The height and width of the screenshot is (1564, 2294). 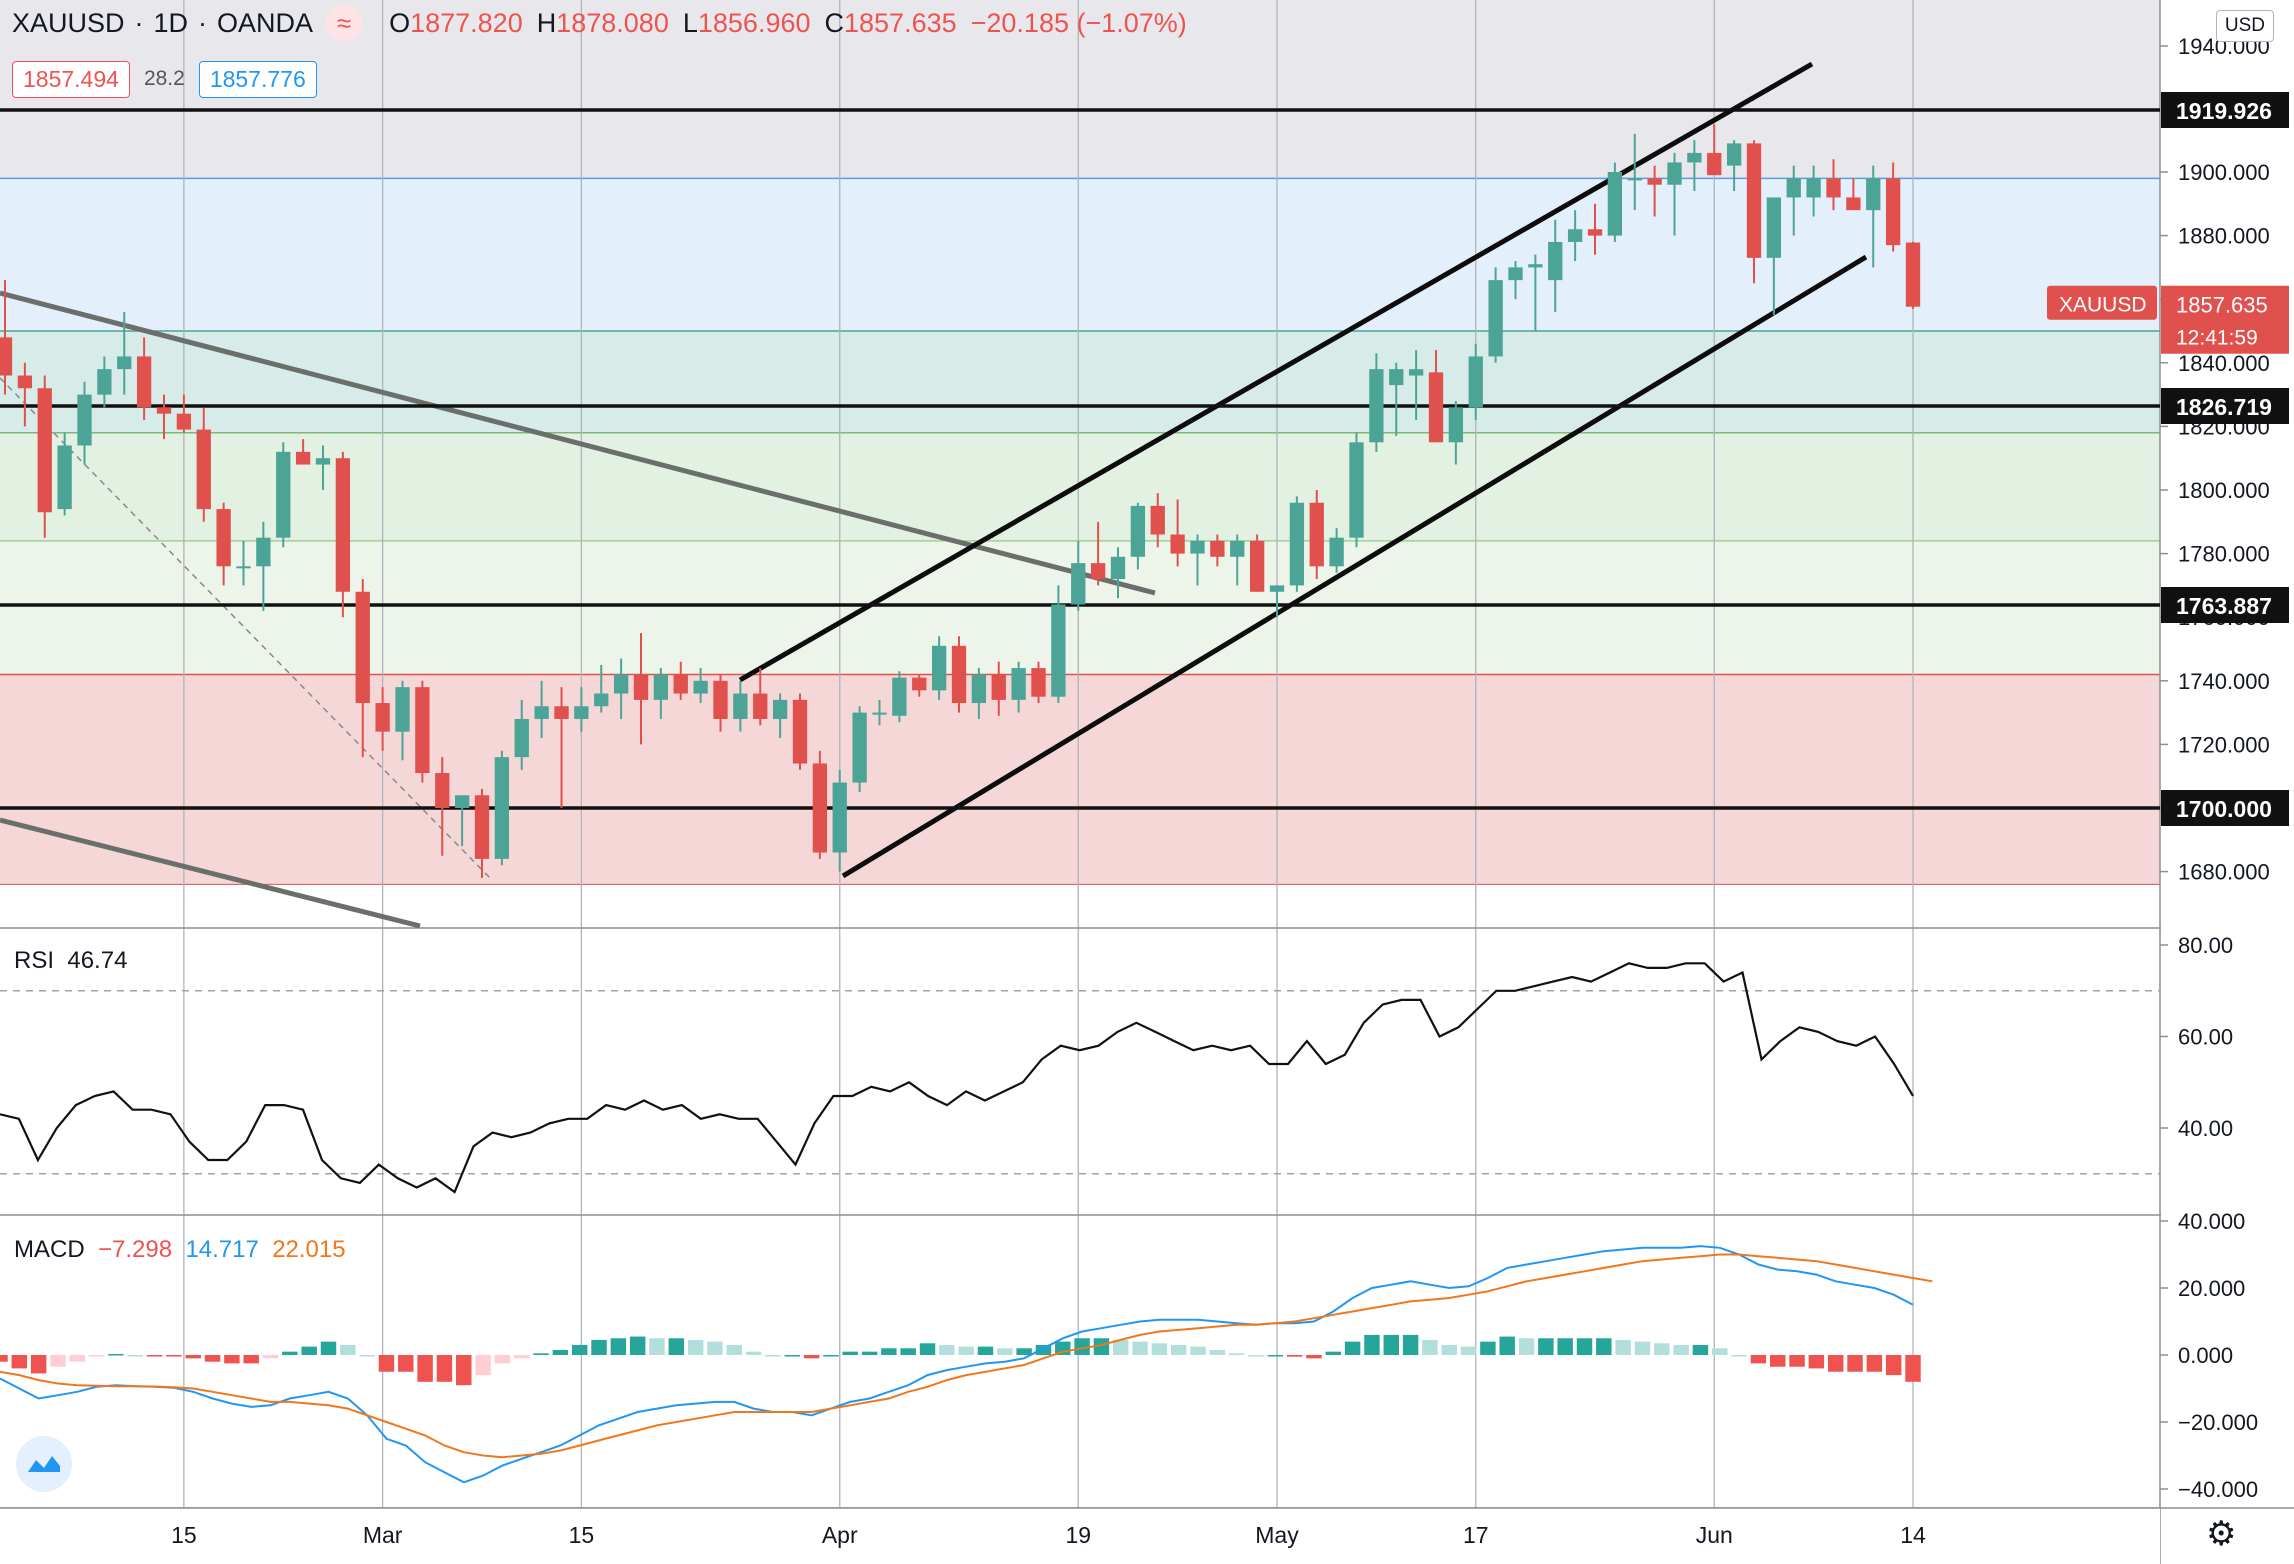 I want to click on price-pane-bottom, so click(x=1080, y=906).